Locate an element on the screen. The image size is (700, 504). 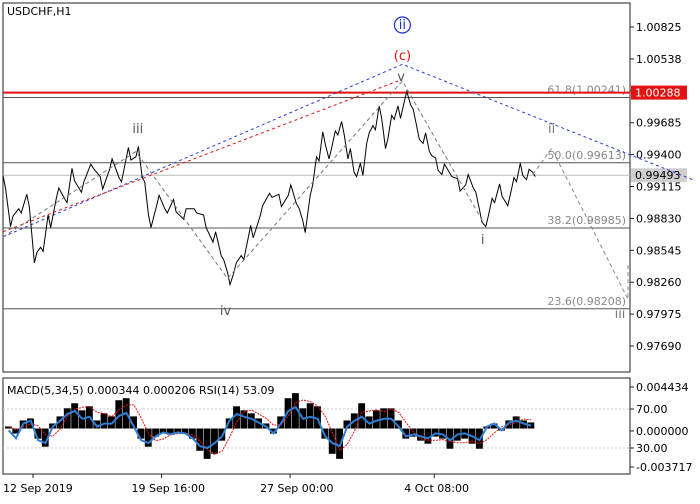
wave-label: i is located at coordinates (483, 240).